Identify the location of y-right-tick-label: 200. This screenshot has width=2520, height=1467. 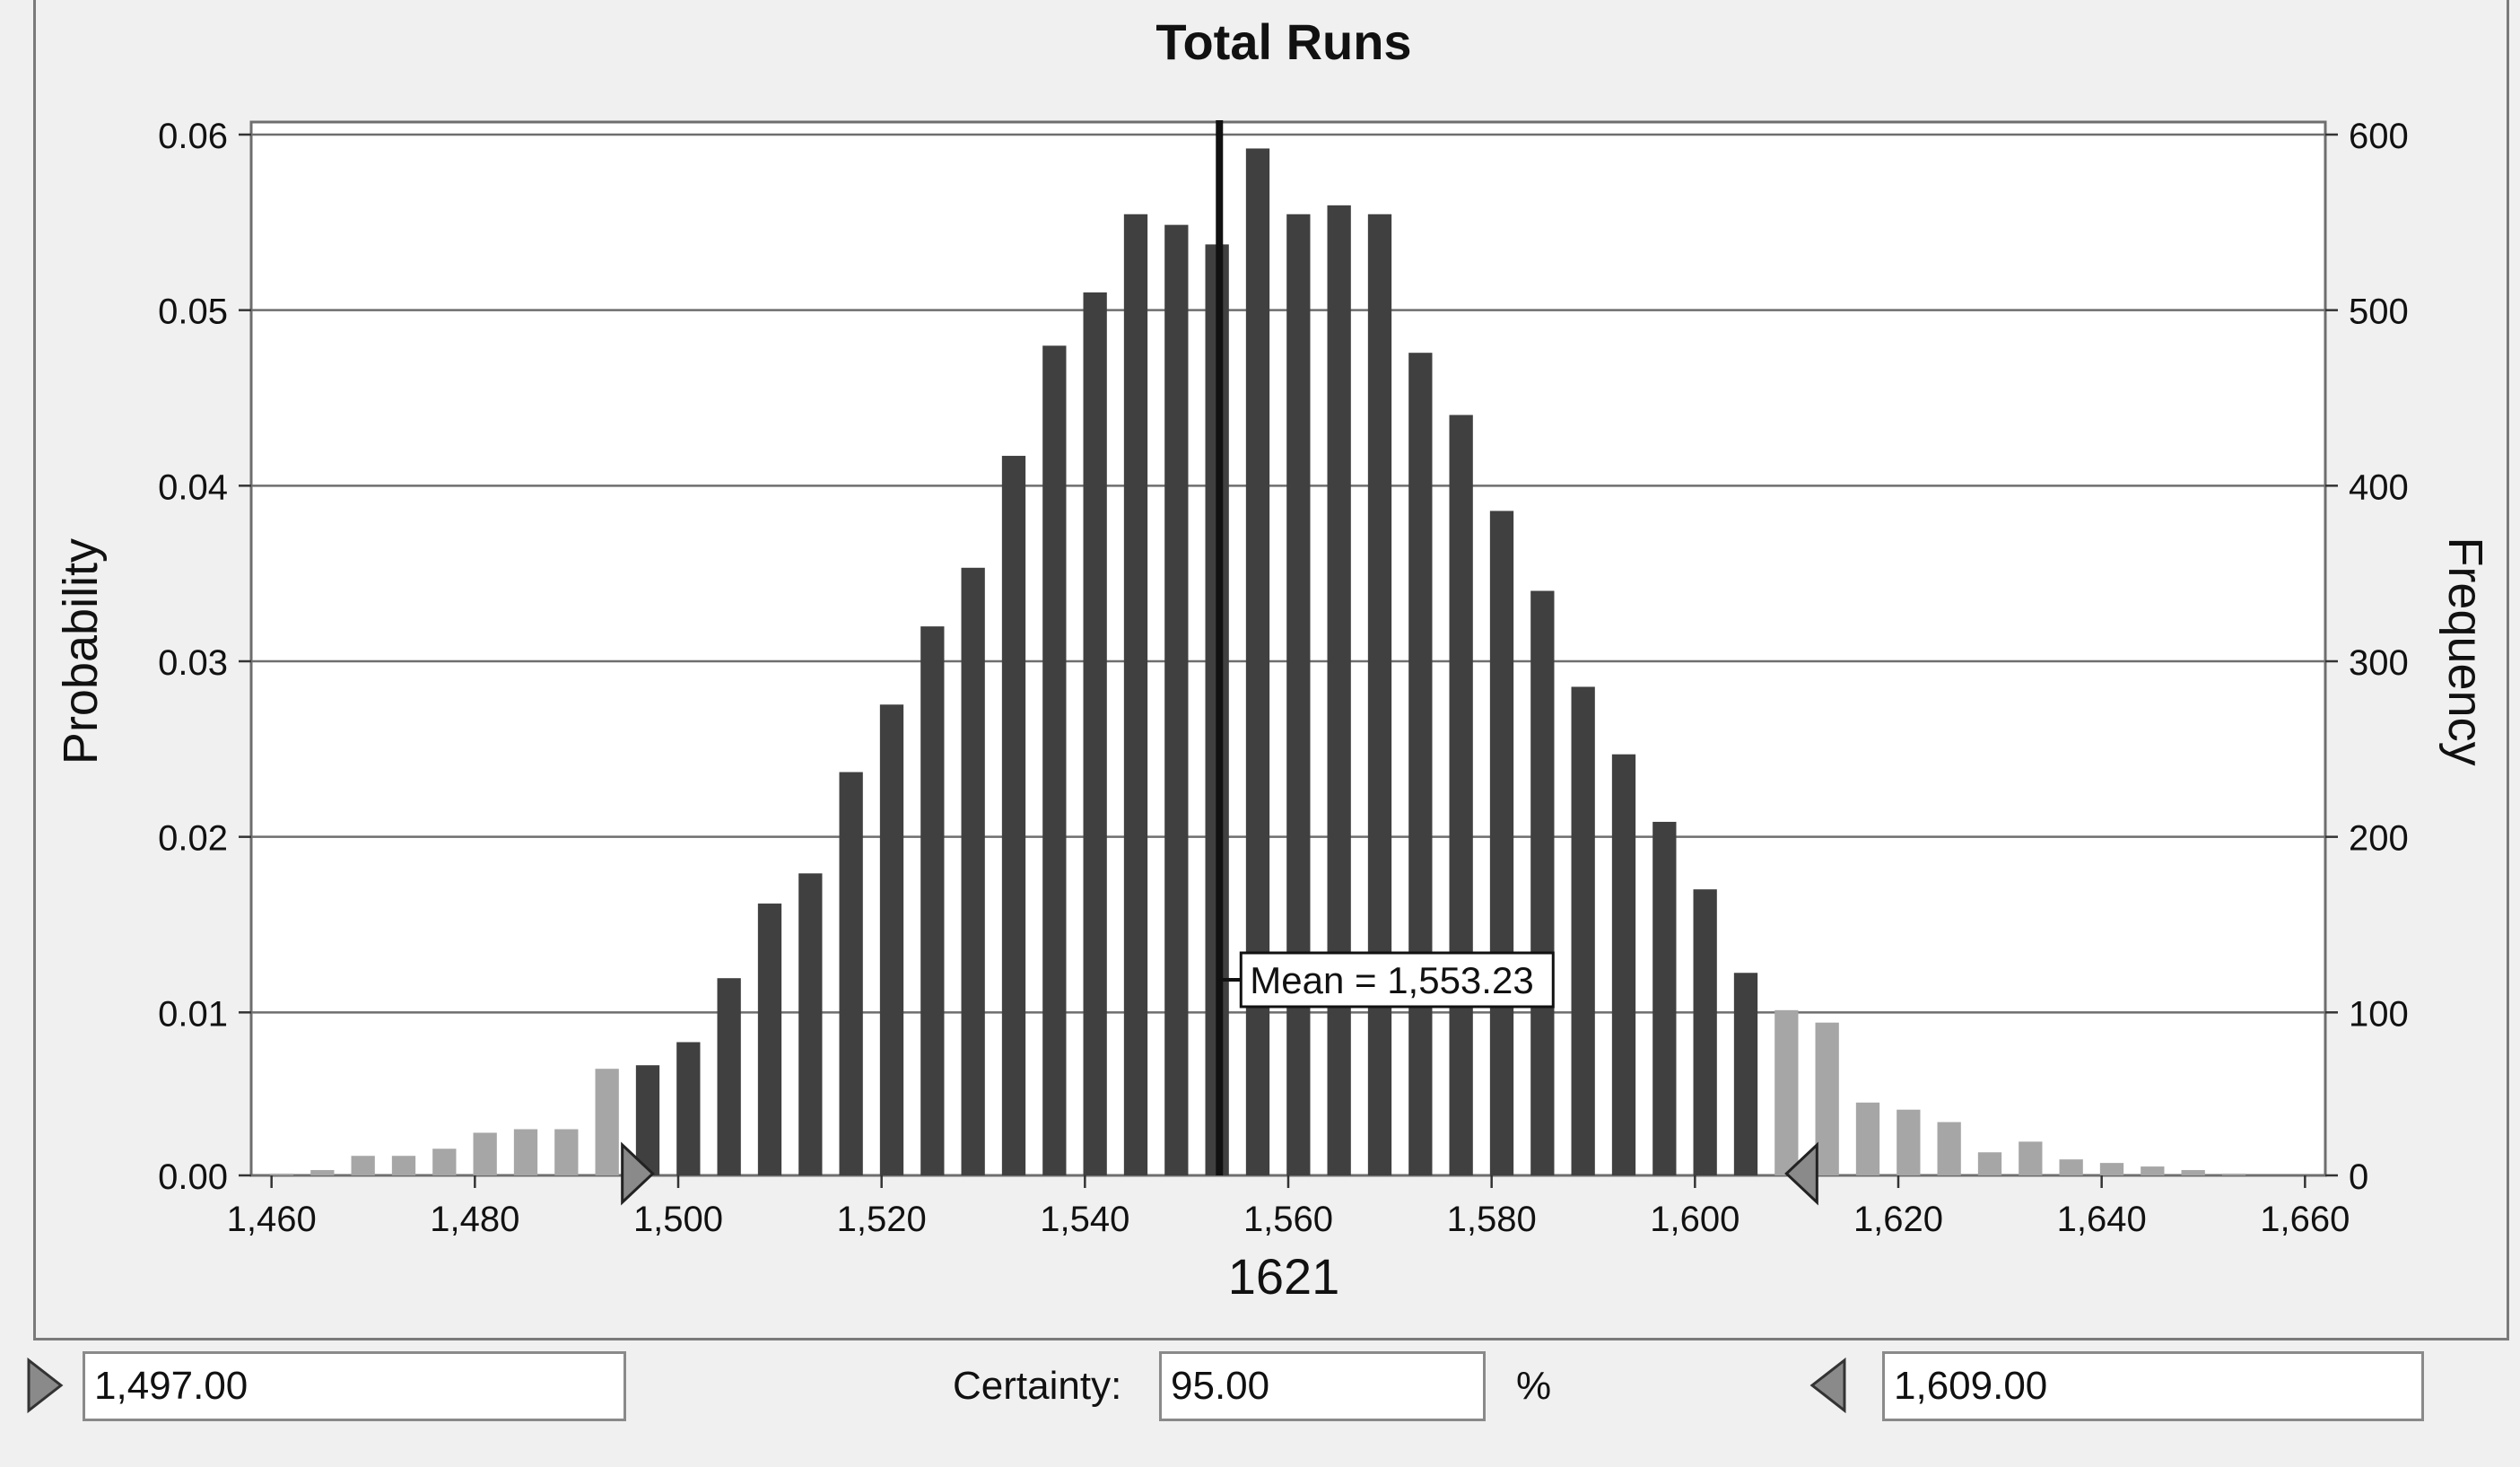
(2379, 839).